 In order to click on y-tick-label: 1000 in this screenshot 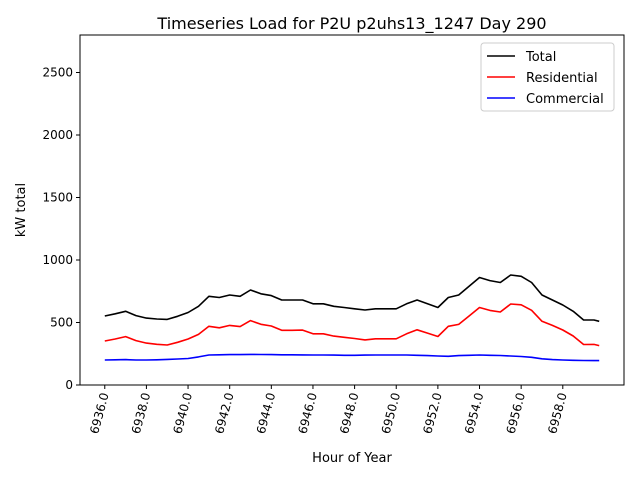, I will do `click(57, 260)`.